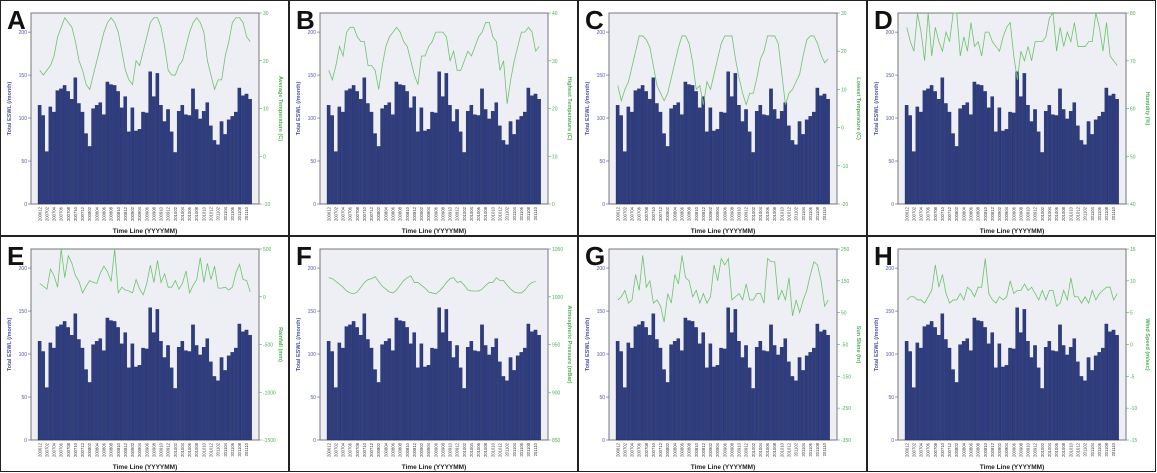 The image size is (1157, 473). I want to click on panel-letter: A, so click(16, 20).